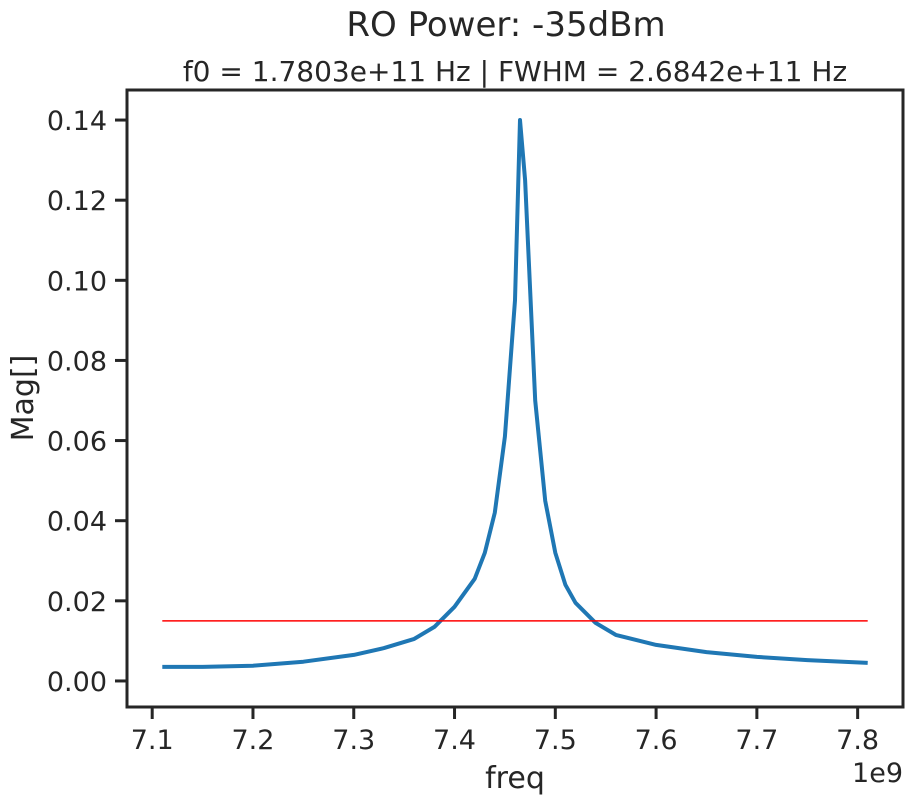 Image resolution: width=912 pixels, height=802 pixels. What do you see at coordinates (77, 522) in the screenshot?
I see `y-tick-label: 0.04` at bounding box center [77, 522].